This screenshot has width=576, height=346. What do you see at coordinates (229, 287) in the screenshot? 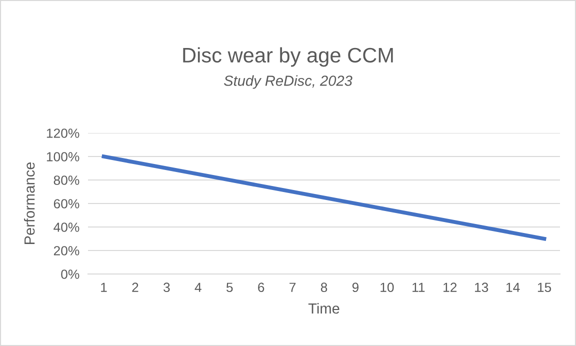
I see `x-tick-label: 5` at bounding box center [229, 287].